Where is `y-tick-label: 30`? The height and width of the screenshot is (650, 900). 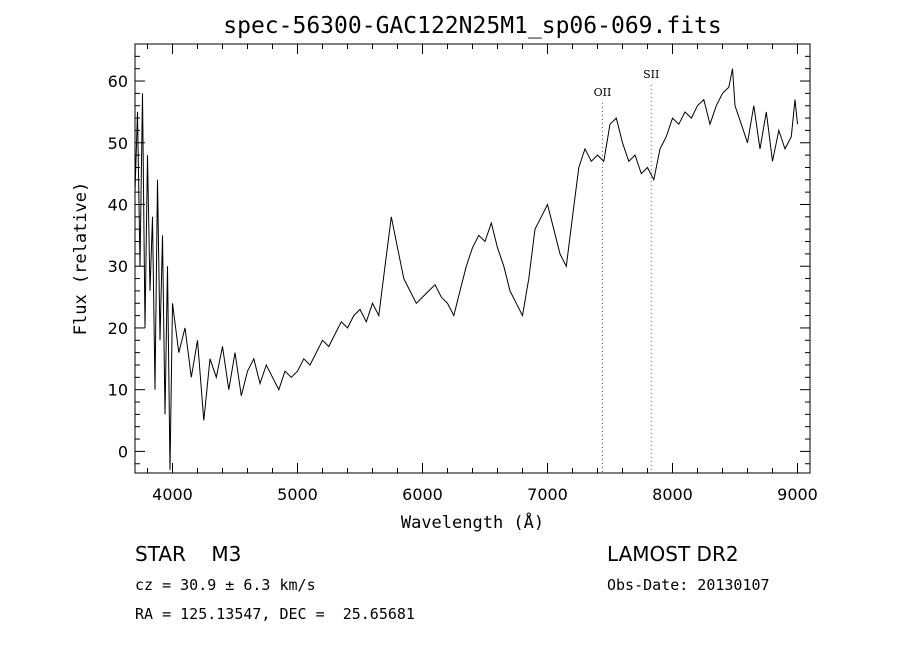
y-tick-label: 30 is located at coordinates (118, 266).